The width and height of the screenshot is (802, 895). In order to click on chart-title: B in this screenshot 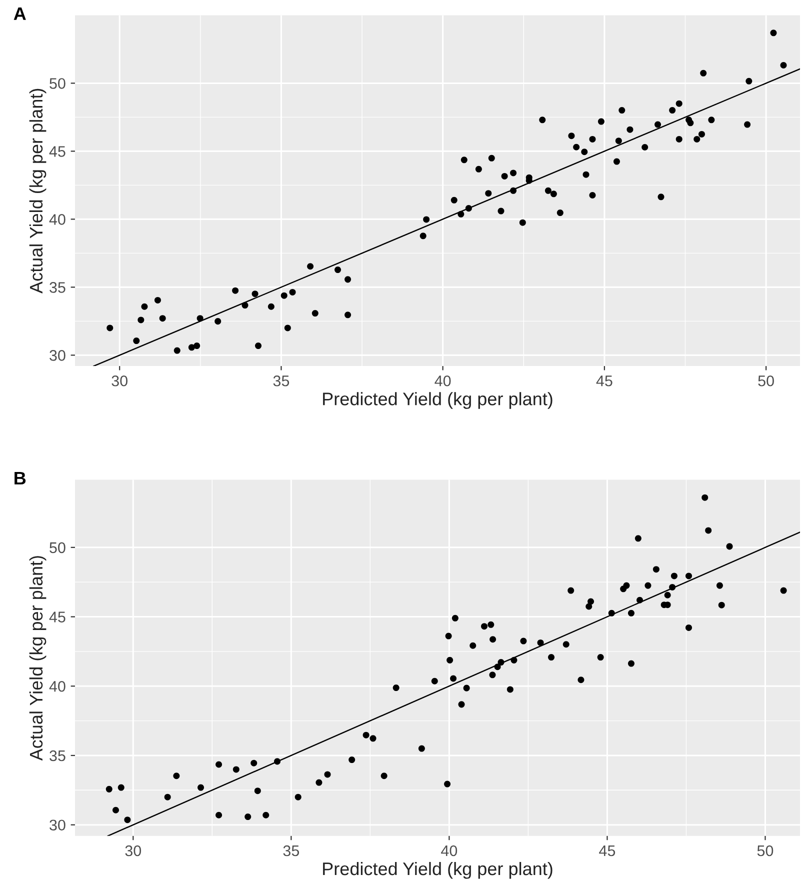, I will do `click(20, 478)`.